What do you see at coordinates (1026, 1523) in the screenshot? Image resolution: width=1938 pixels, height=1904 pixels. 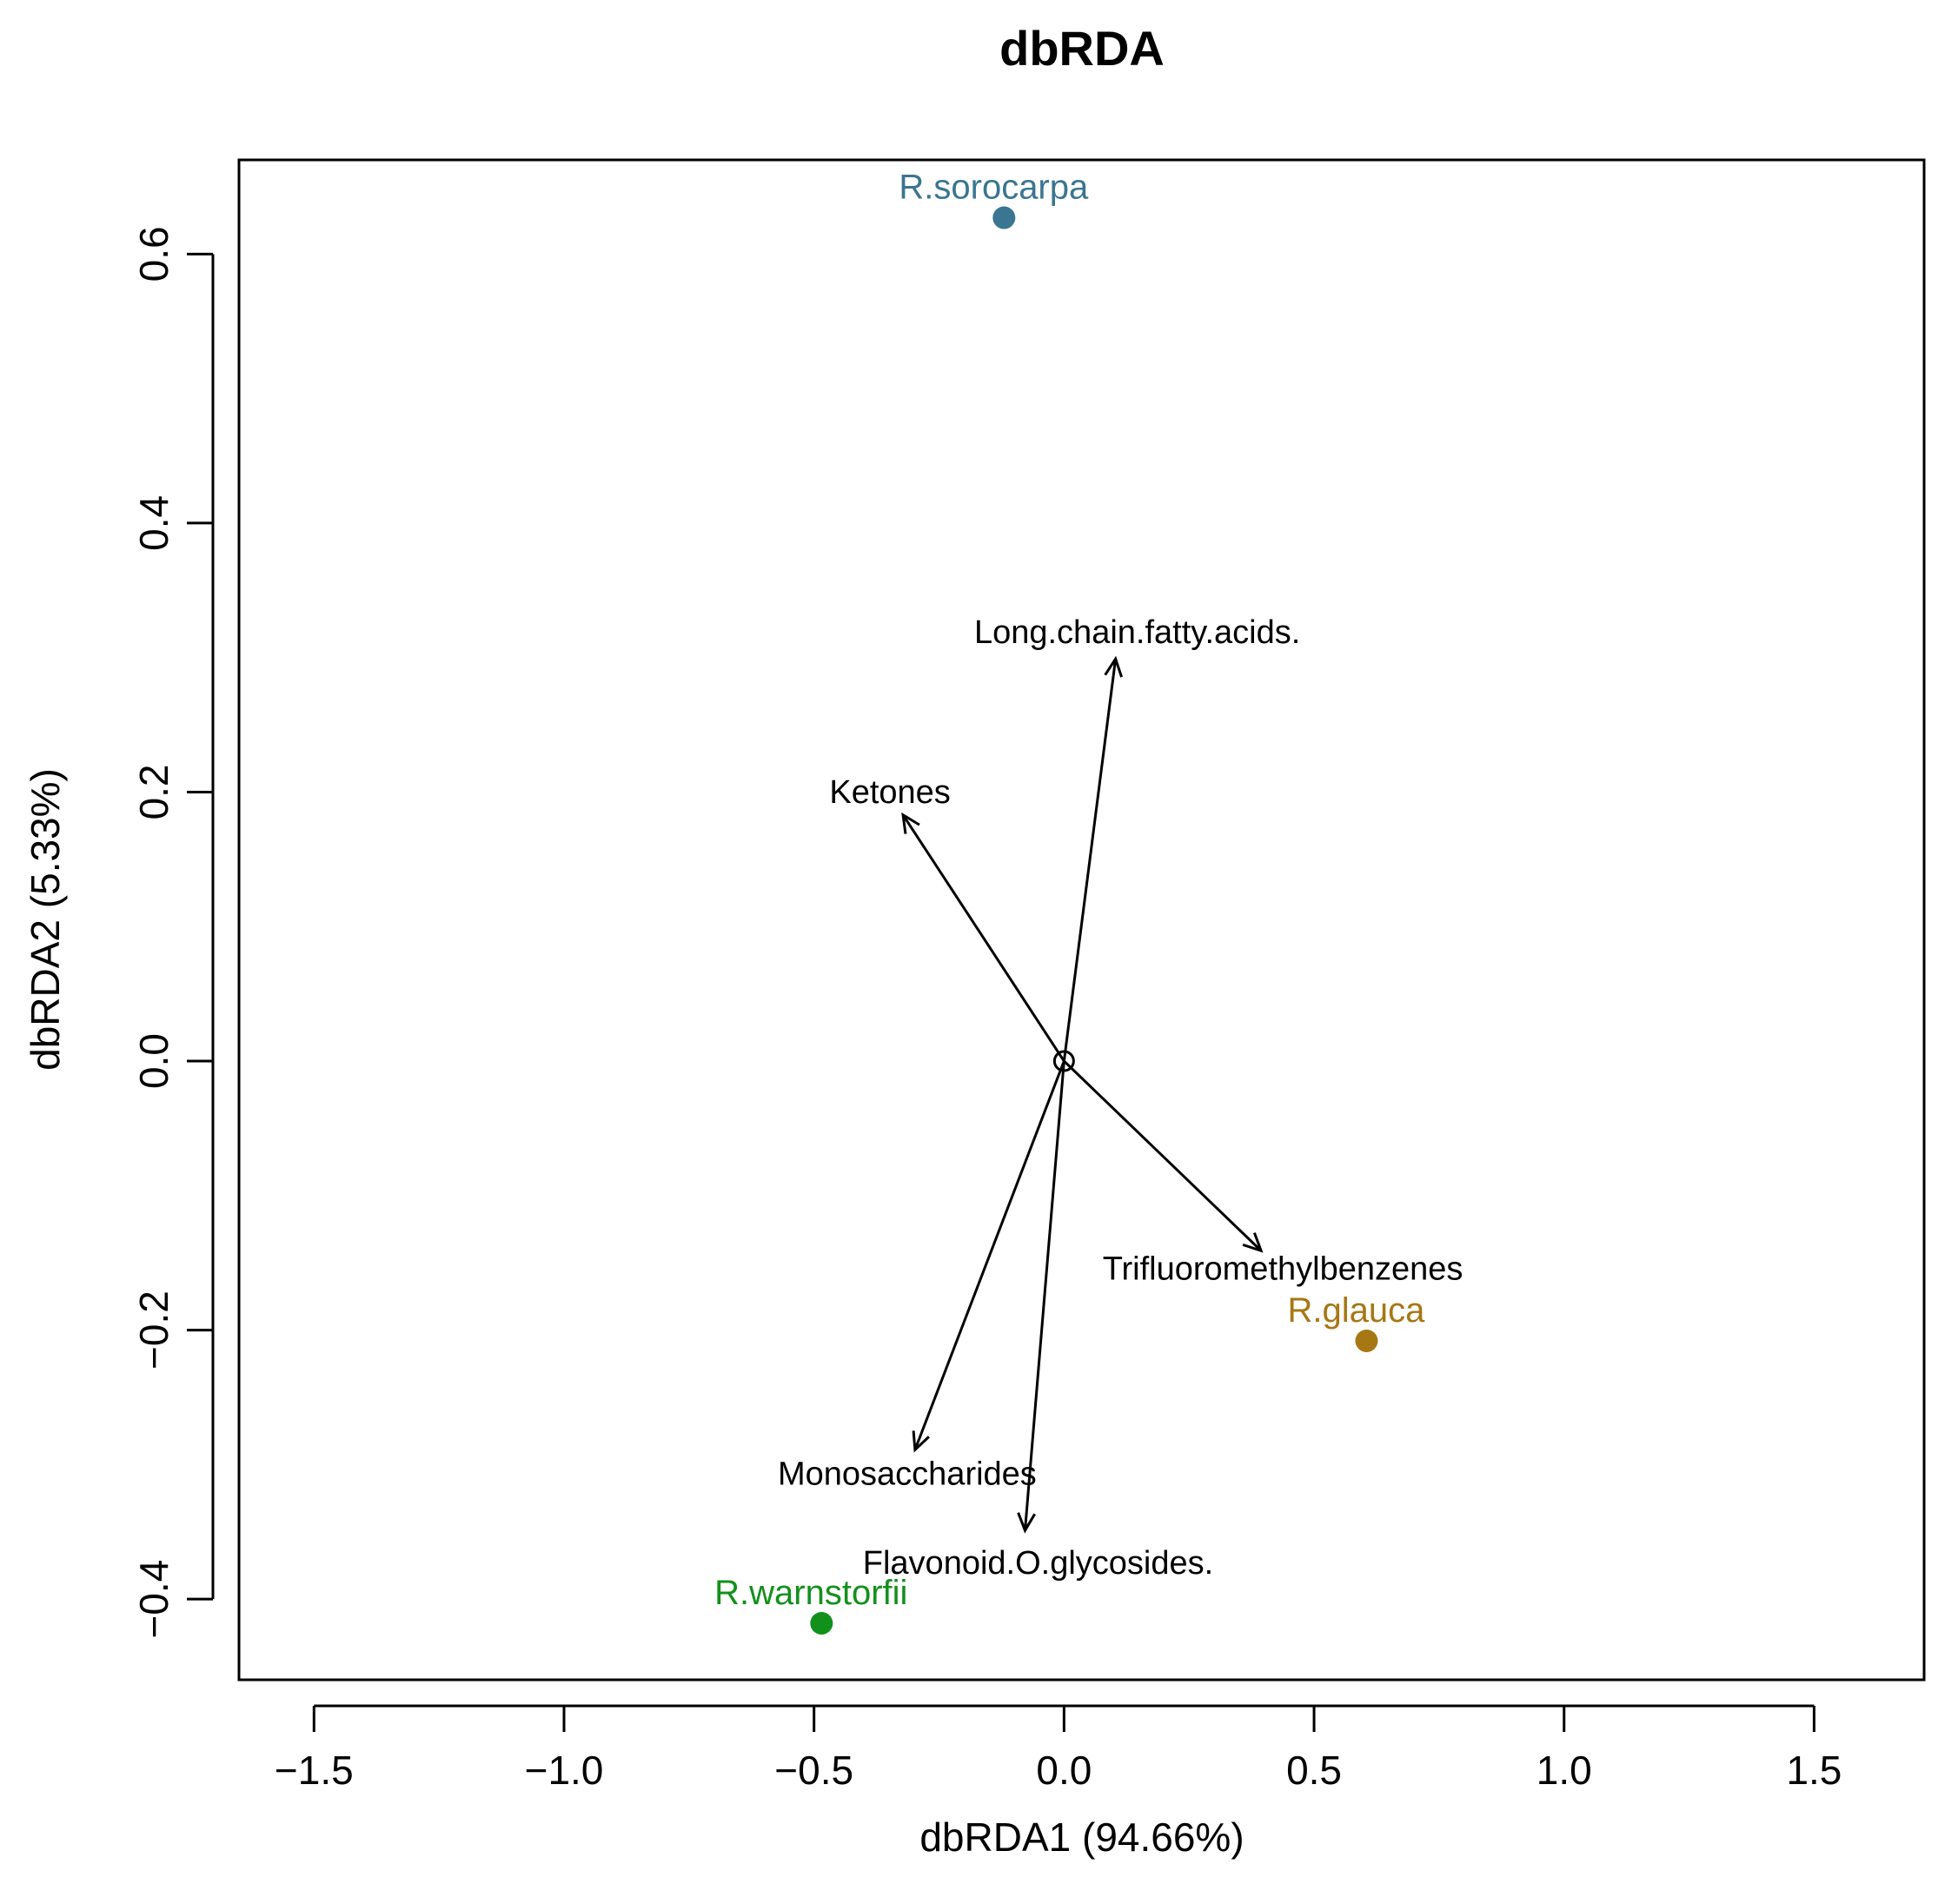 I see `arrowhead-flavonoid-o-glycosides` at bounding box center [1026, 1523].